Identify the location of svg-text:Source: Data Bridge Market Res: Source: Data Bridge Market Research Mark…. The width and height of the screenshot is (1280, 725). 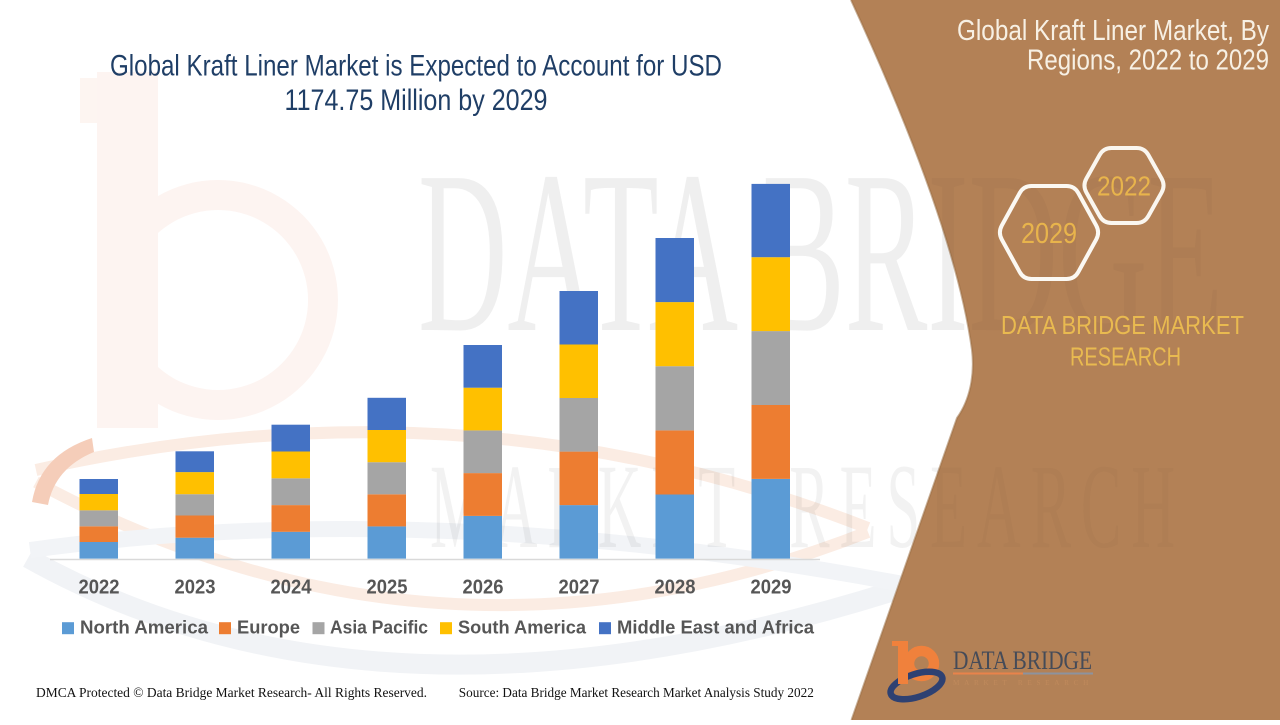
(636, 693).